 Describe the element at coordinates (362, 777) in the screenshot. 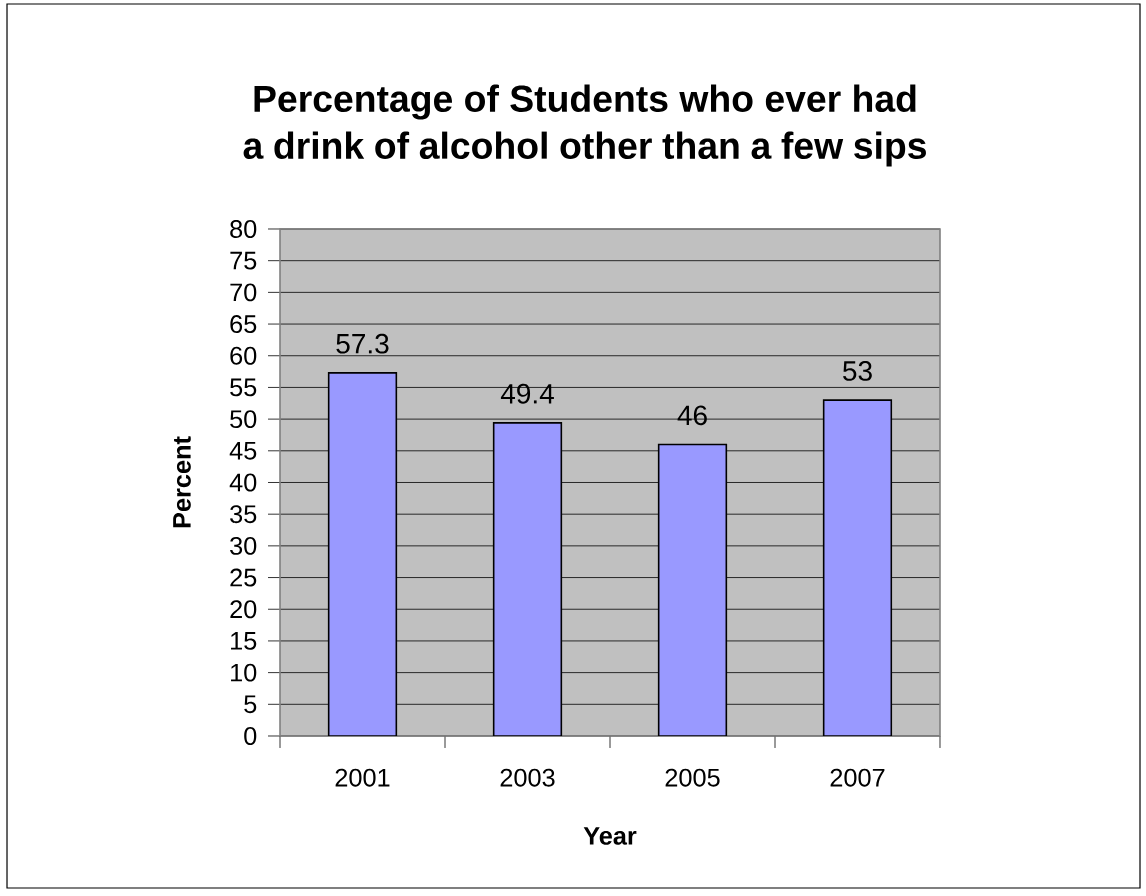

I see `x-tick-label: 2001` at that location.